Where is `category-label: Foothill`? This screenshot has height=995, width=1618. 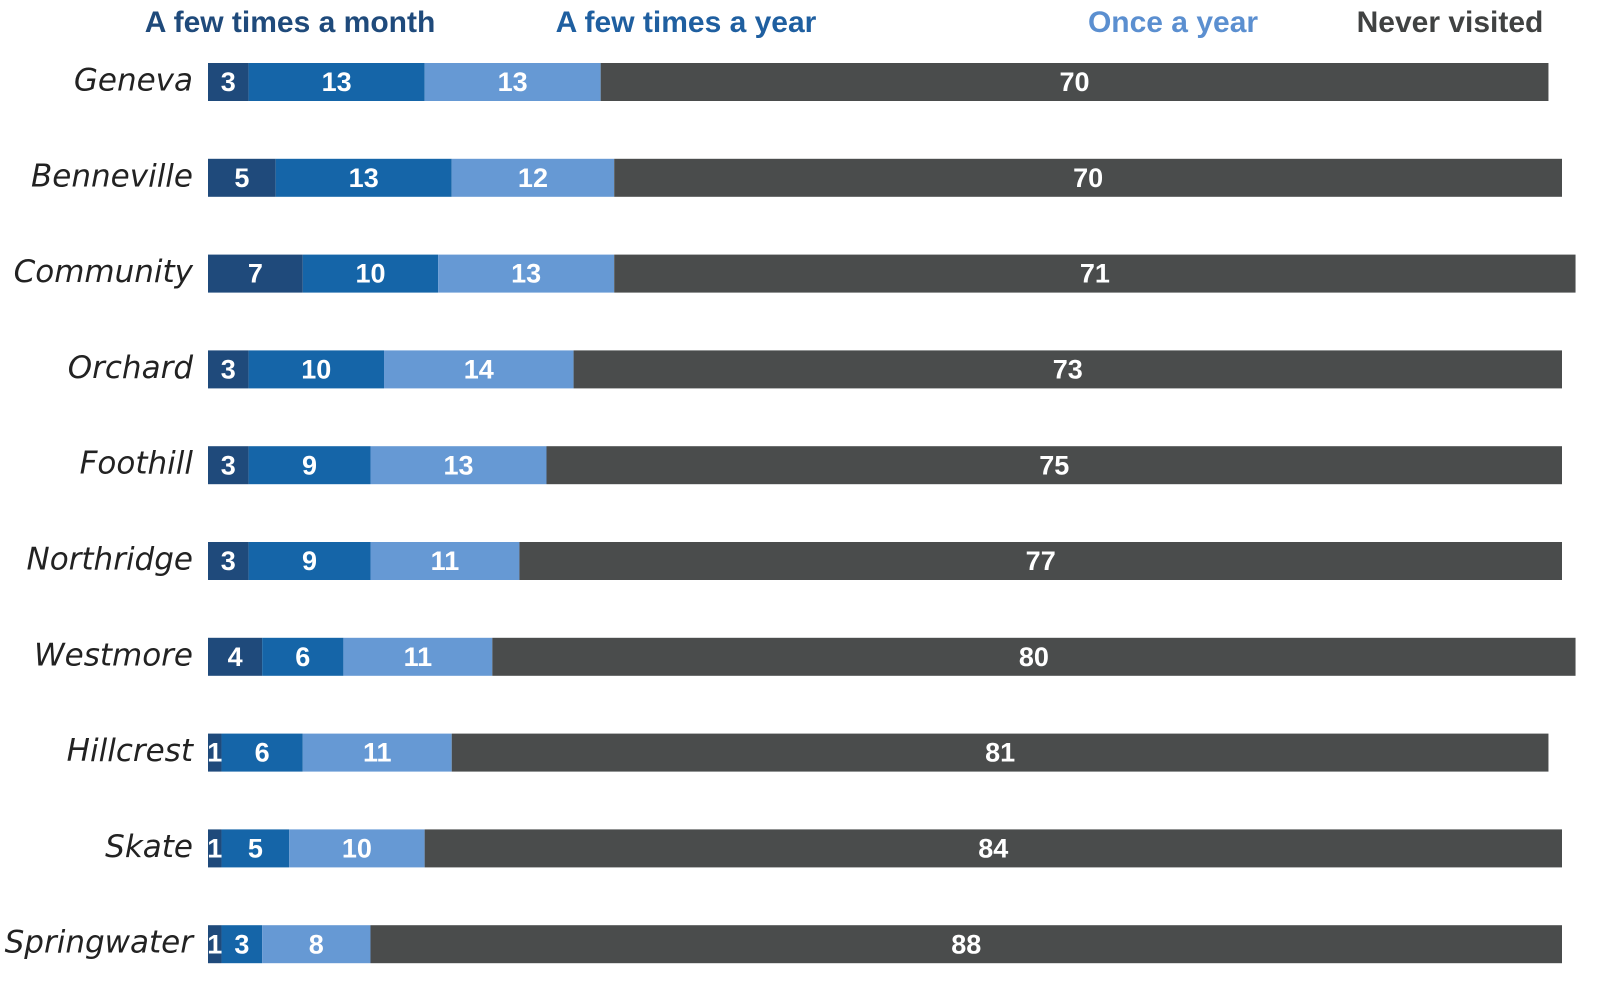
category-label: Foothill is located at coordinates (137, 464).